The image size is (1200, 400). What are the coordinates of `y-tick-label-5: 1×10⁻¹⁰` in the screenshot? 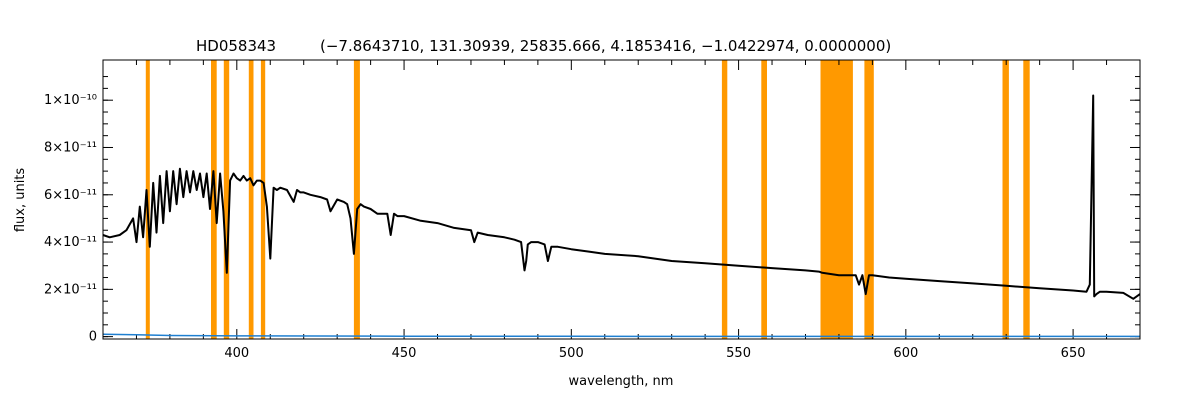 It's located at (70, 100).